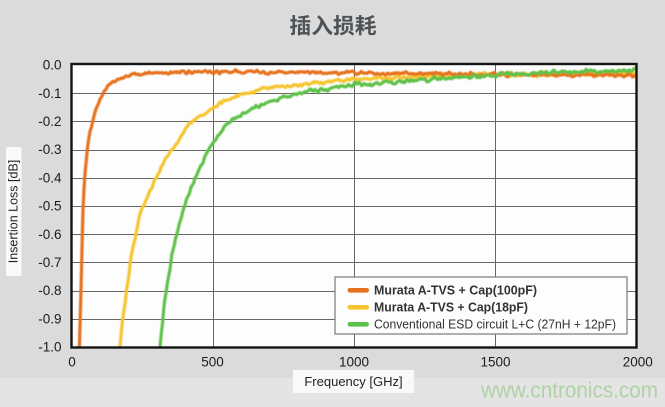  I want to click on svg-text: -0.3, so click(49, 149).